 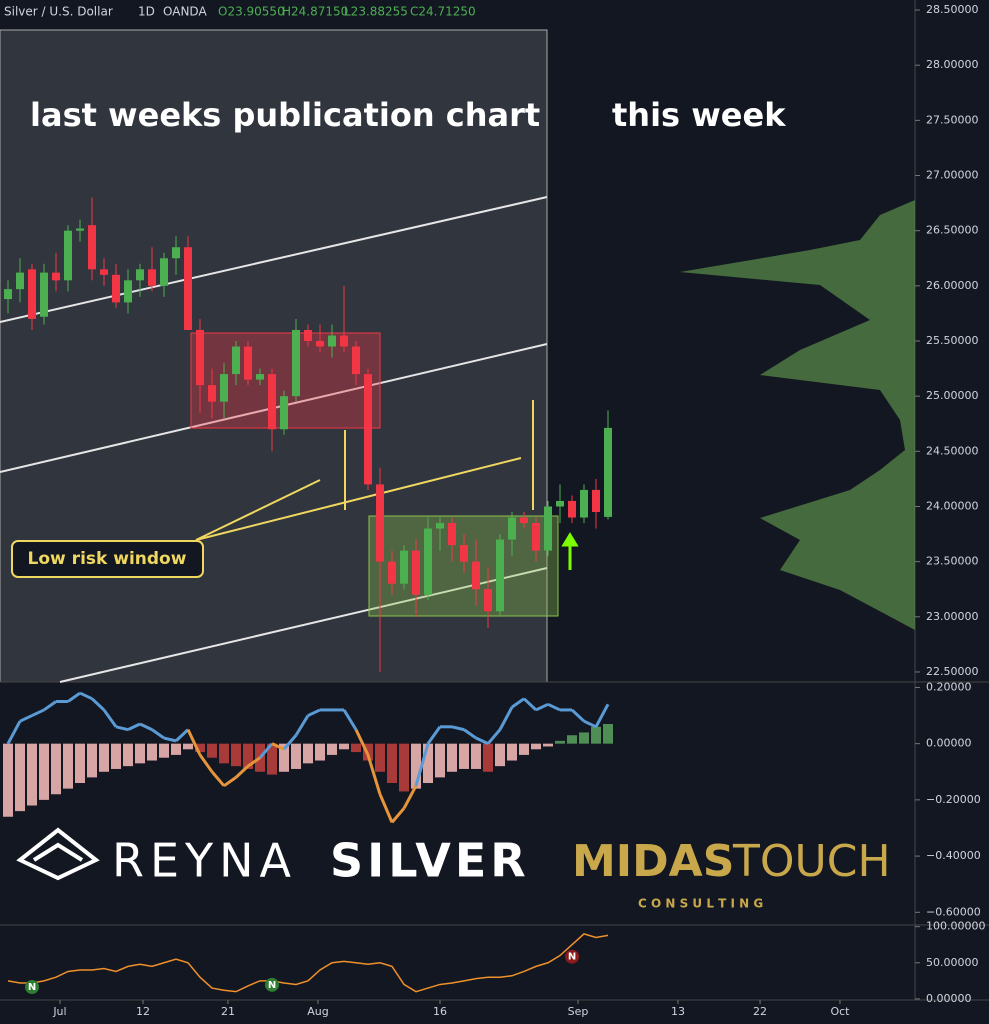 What do you see at coordinates (840, 1011) in the screenshot?
I see `x-tick-label: Oct` at bounding box center [840, 1011].